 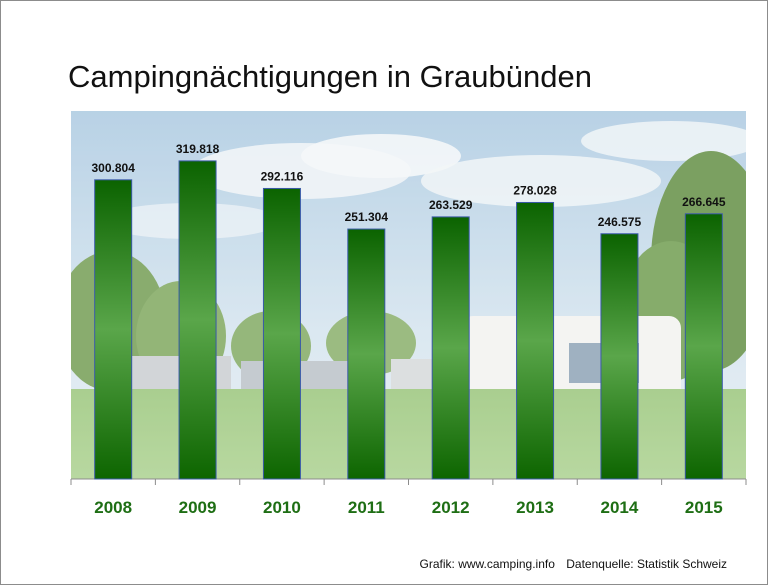 What do you see at coordinates (366, 507) in the screenshot?
I see `x-tick-label-2011: 2011` at bounding box center [366, 507].